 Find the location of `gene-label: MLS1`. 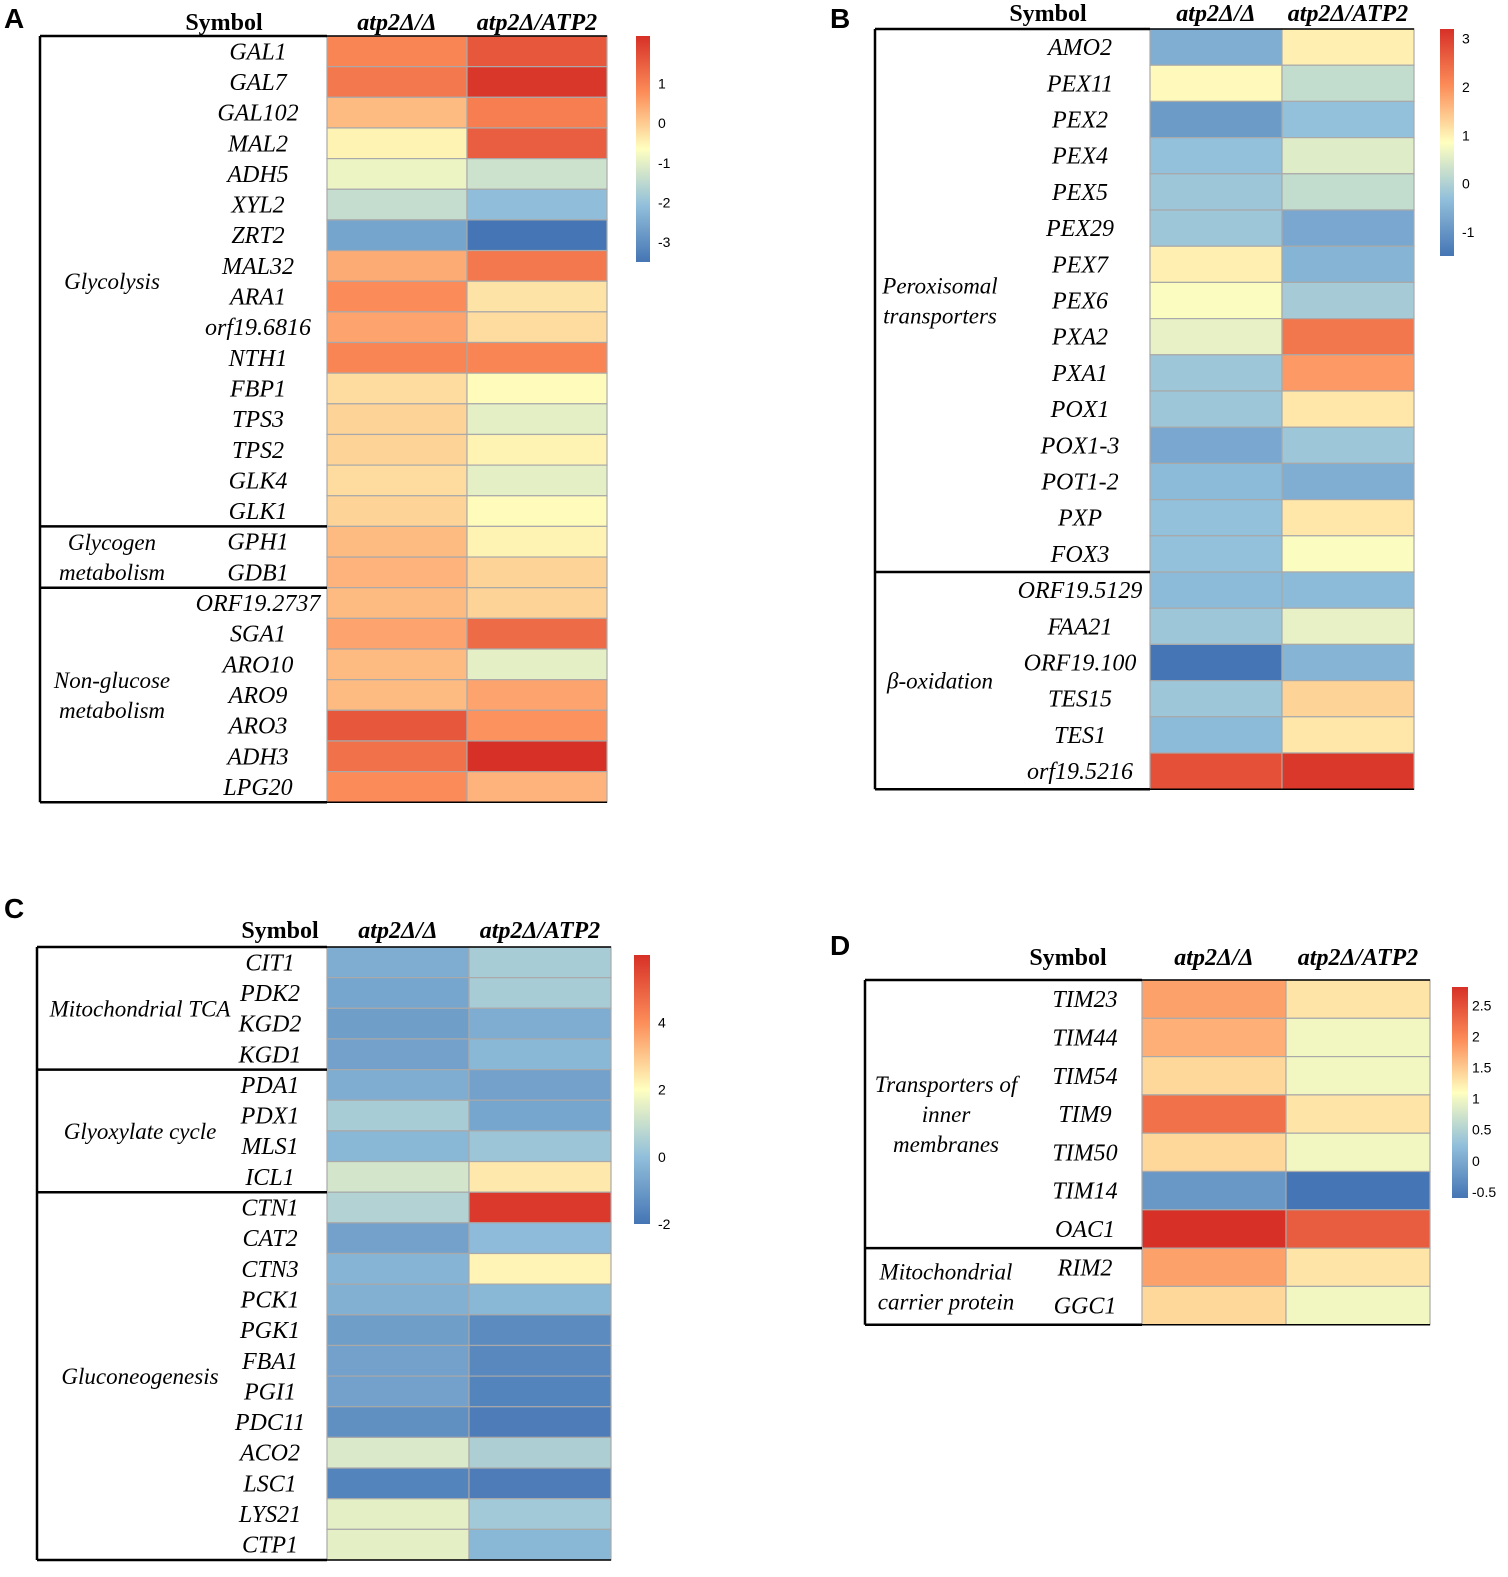

gene-label: MLS1 is located at coordinates (269, 1147).